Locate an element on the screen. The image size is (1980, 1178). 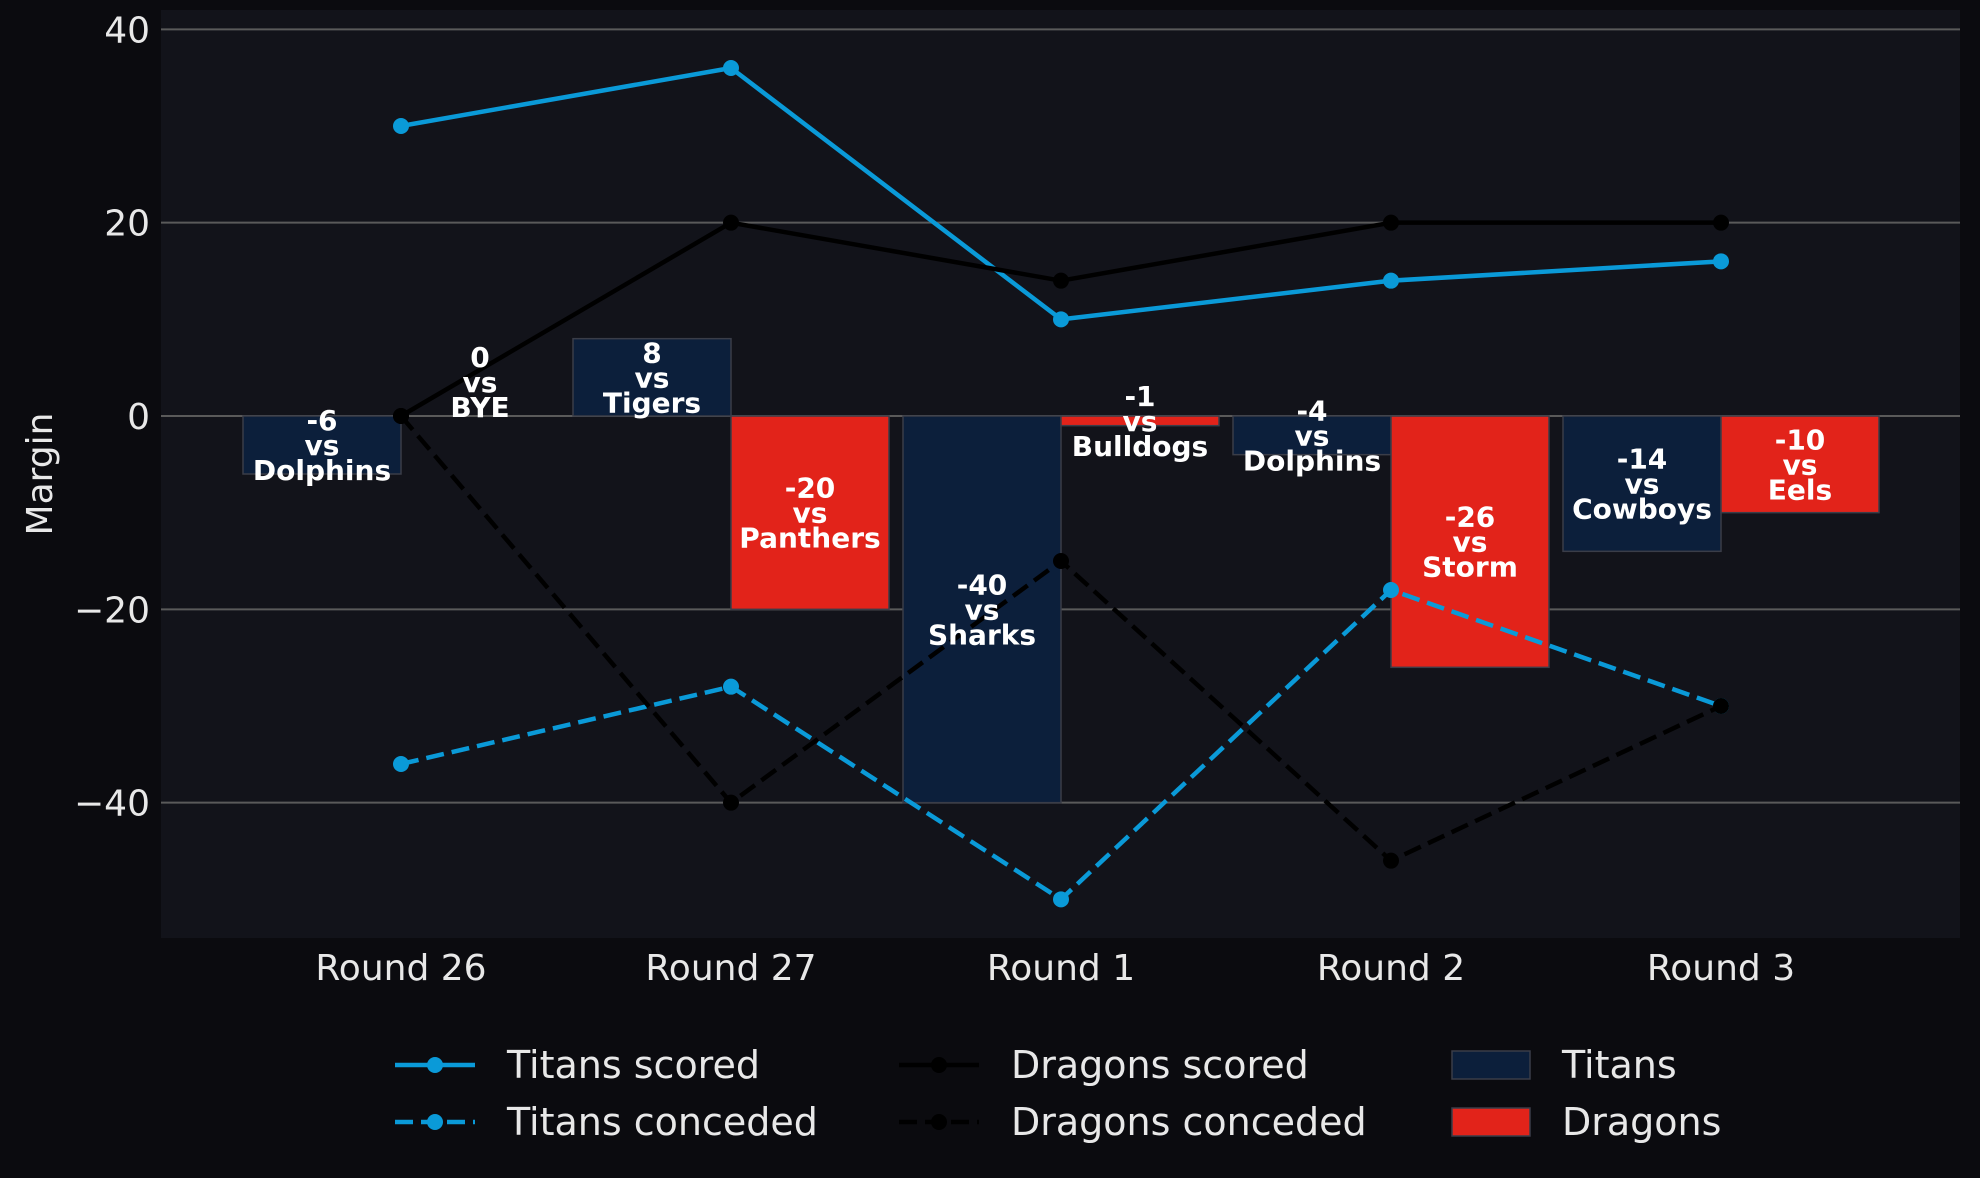
y-axis-title: Margin is located at coordinates (40, 474).